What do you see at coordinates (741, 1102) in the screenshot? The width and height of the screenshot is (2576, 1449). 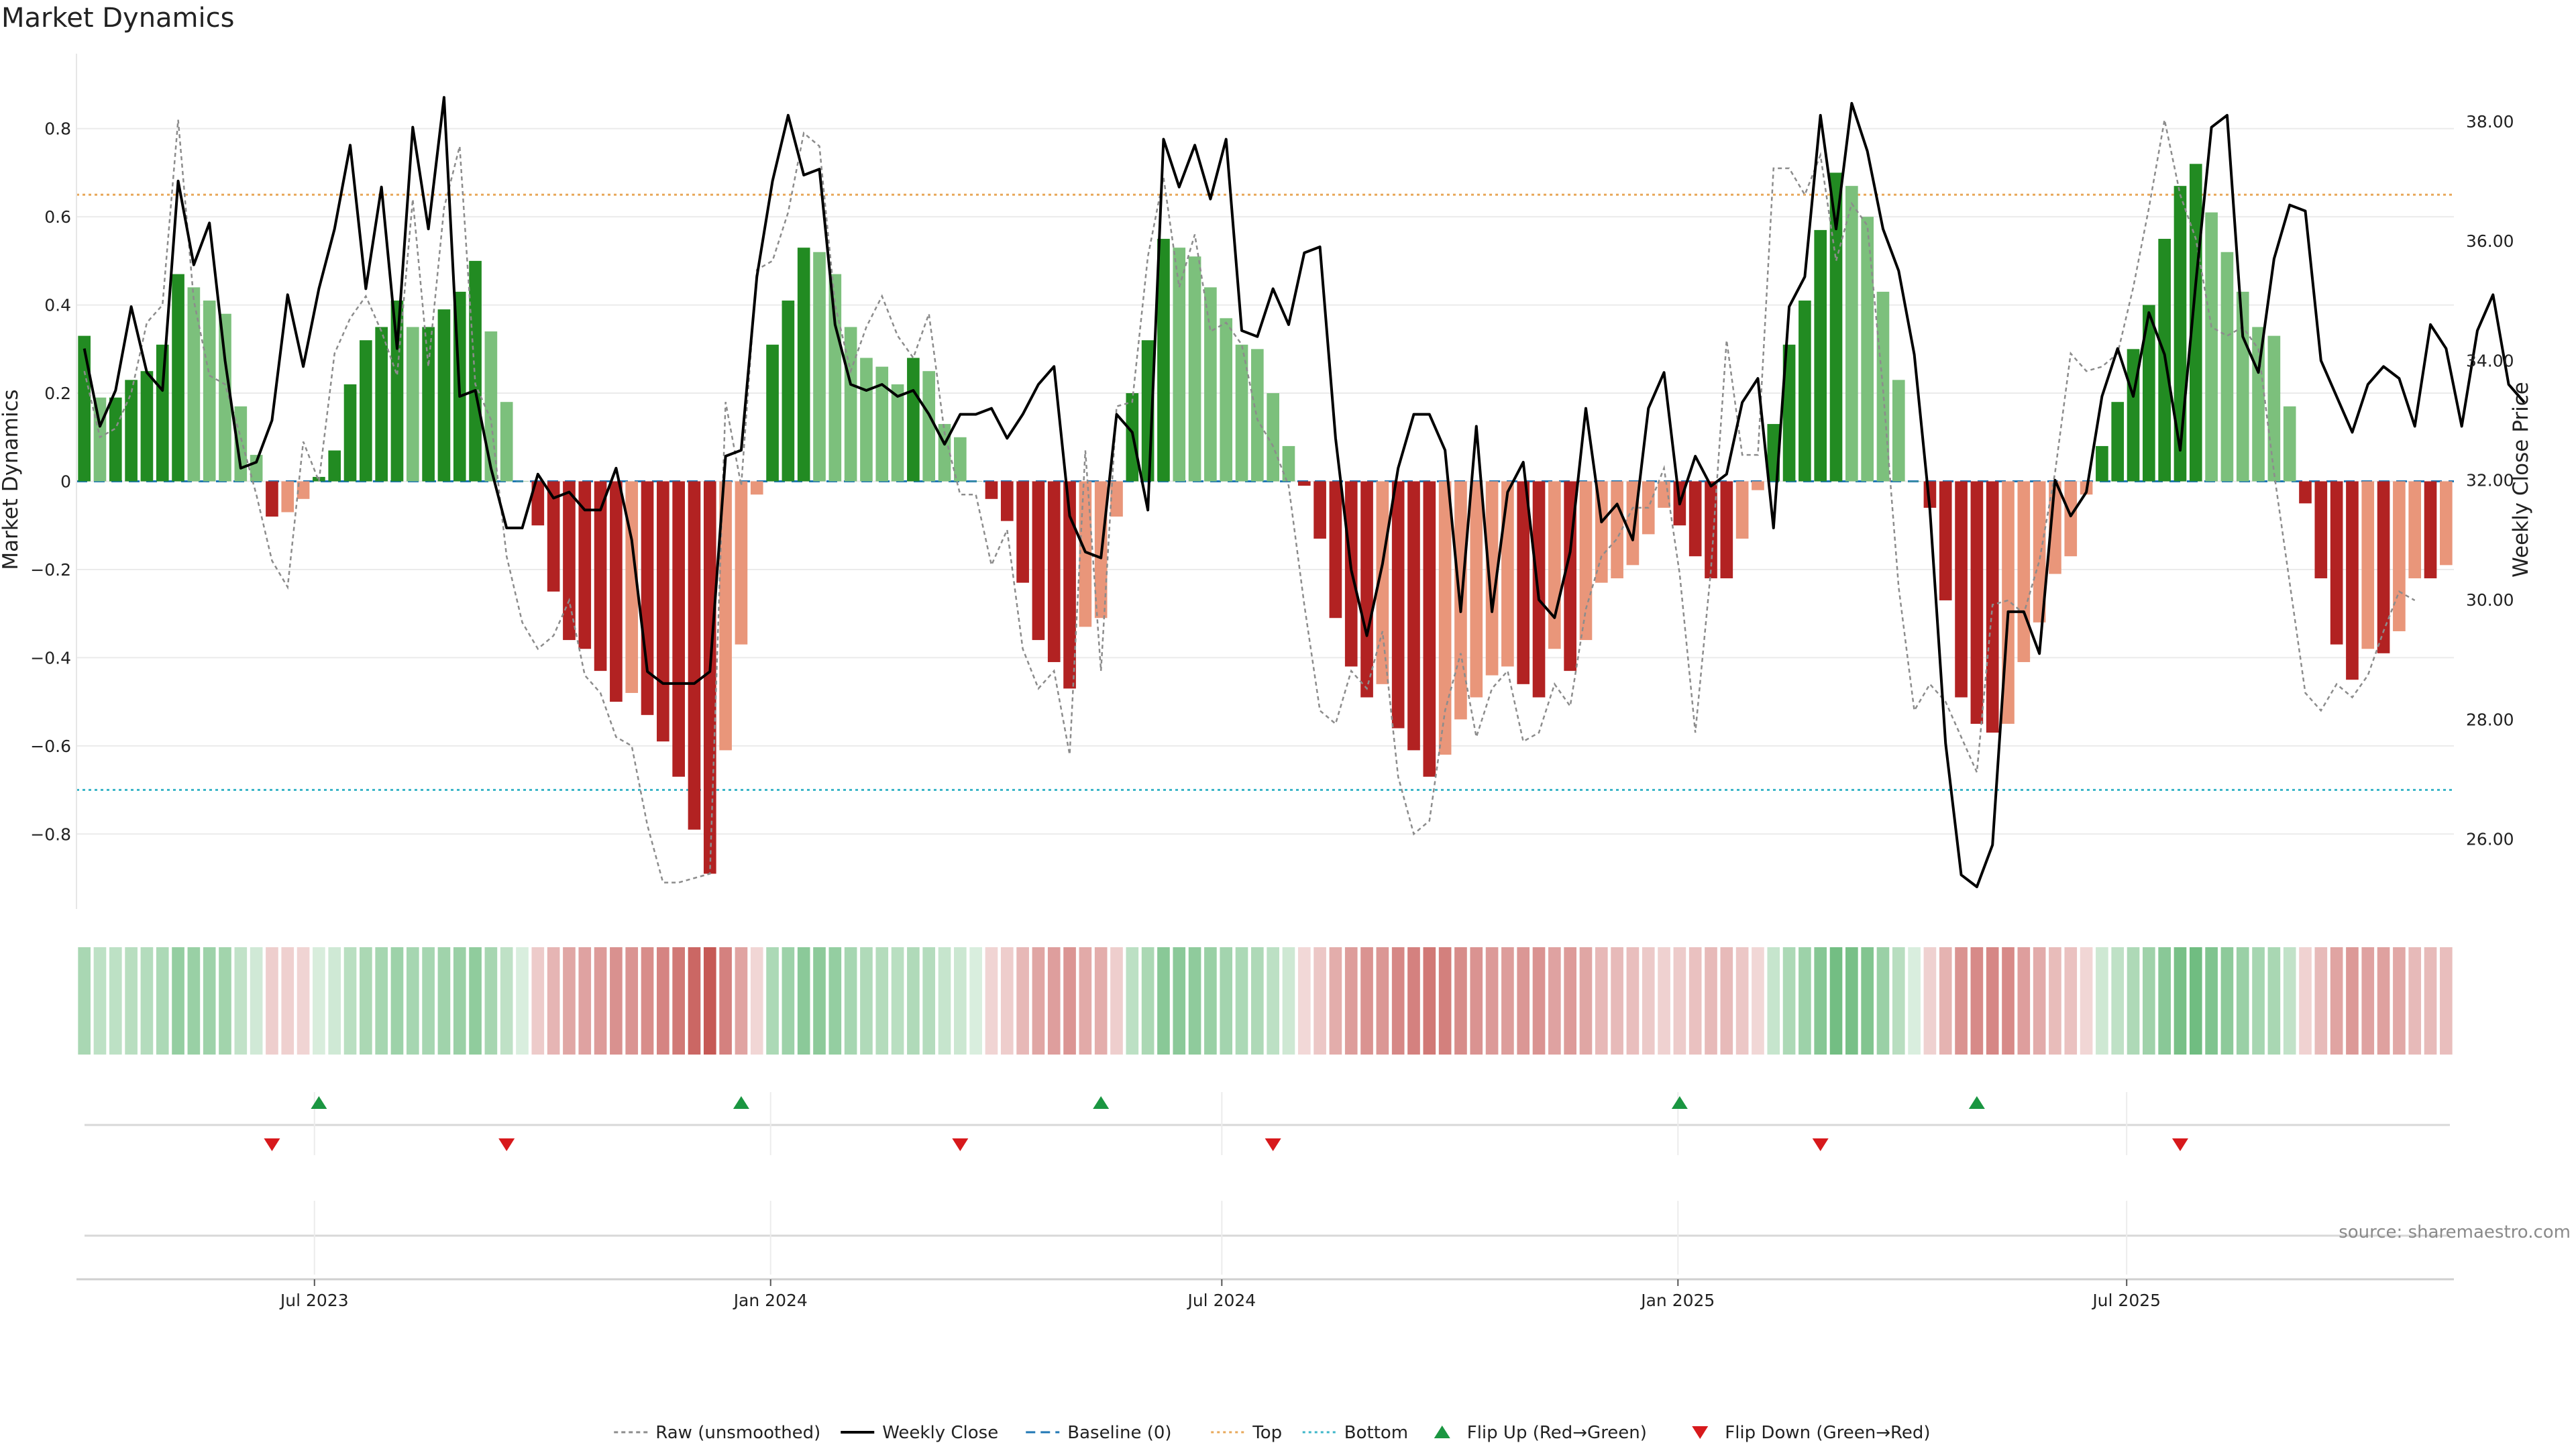 I see `flip-up-marker` at bounding box center [741, 1102].